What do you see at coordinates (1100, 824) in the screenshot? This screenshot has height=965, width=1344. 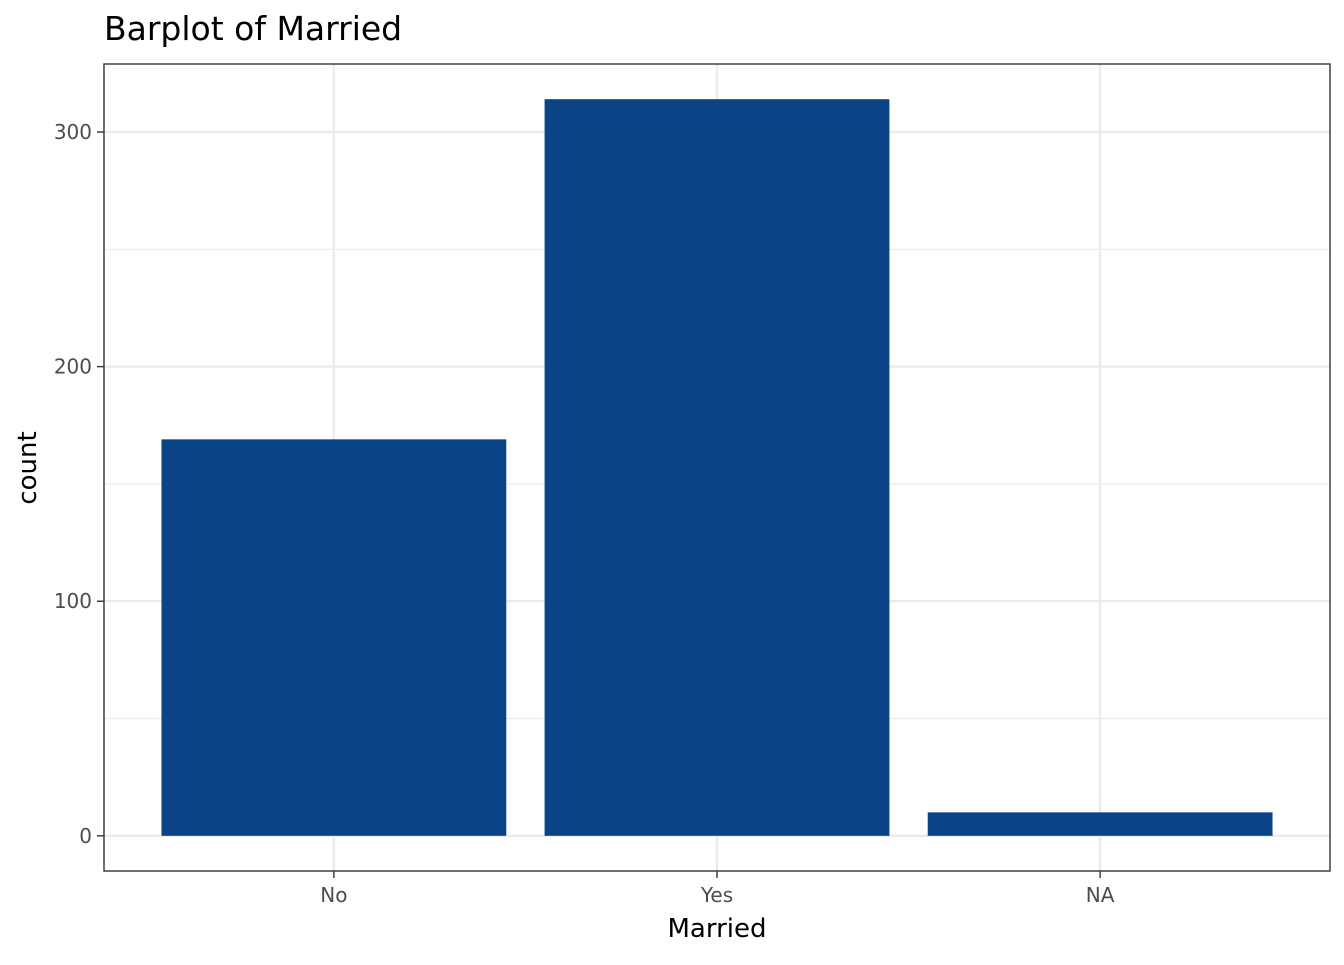 I see `bar-na` at bounding box center [1100, 824].